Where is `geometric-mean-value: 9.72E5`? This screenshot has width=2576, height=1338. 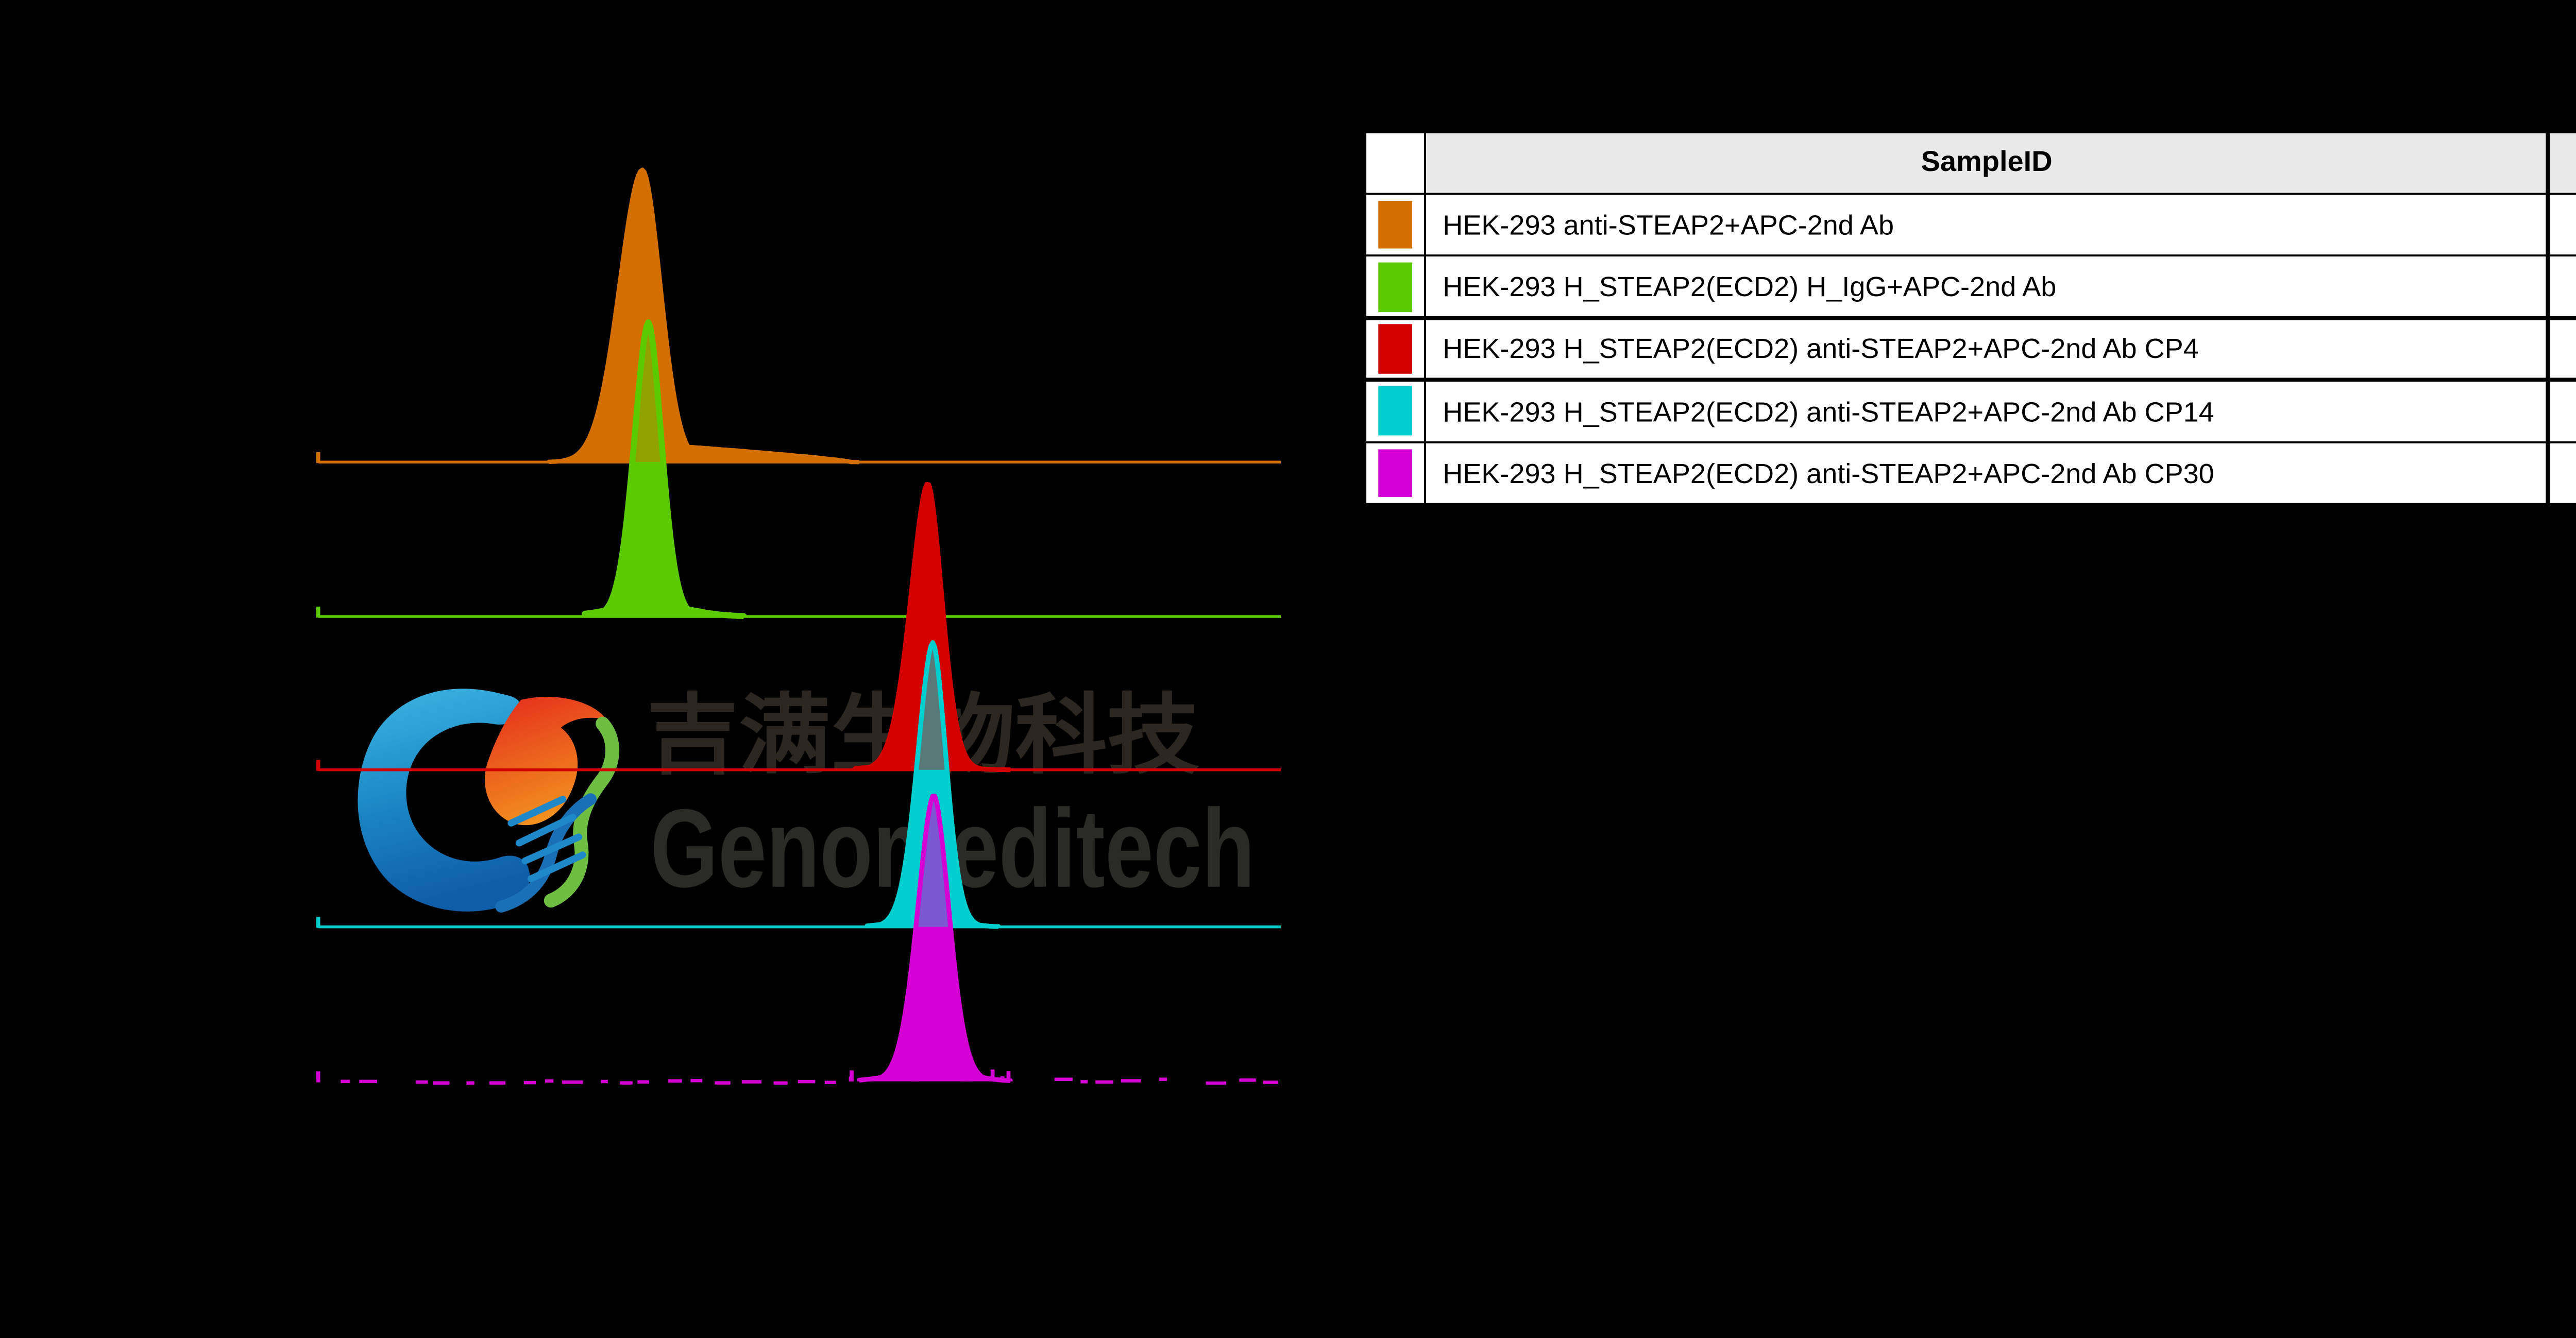 geometric-mean-value: 9.72E5 is located at coordinates (2562, 473).